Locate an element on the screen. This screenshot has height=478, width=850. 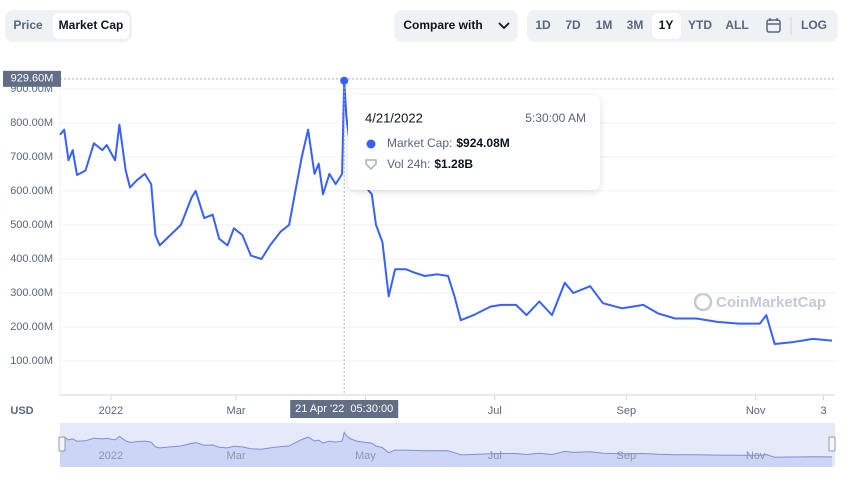
navigator-area is located at coordinates (446, 449).